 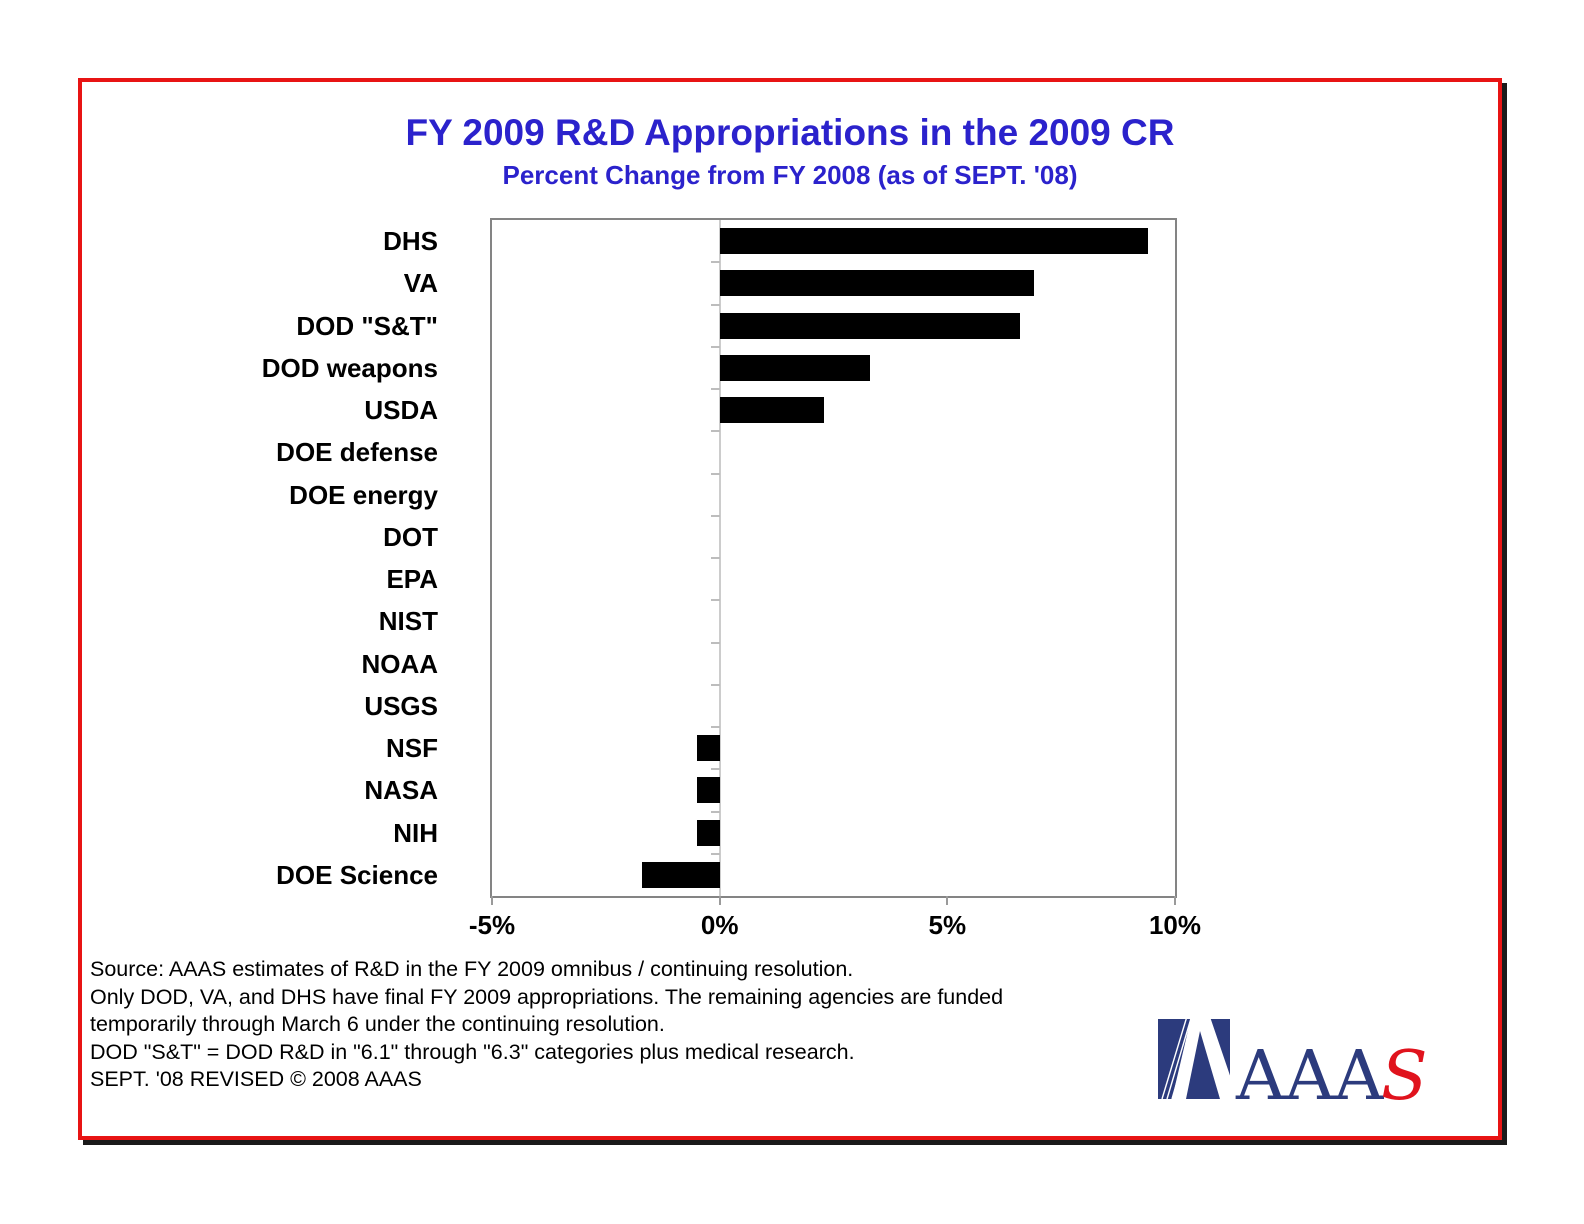 What do you see at coordinates (363, 494) in the screenshot?
I see `category-label: DOE energy` at bounding box center [363, 494].